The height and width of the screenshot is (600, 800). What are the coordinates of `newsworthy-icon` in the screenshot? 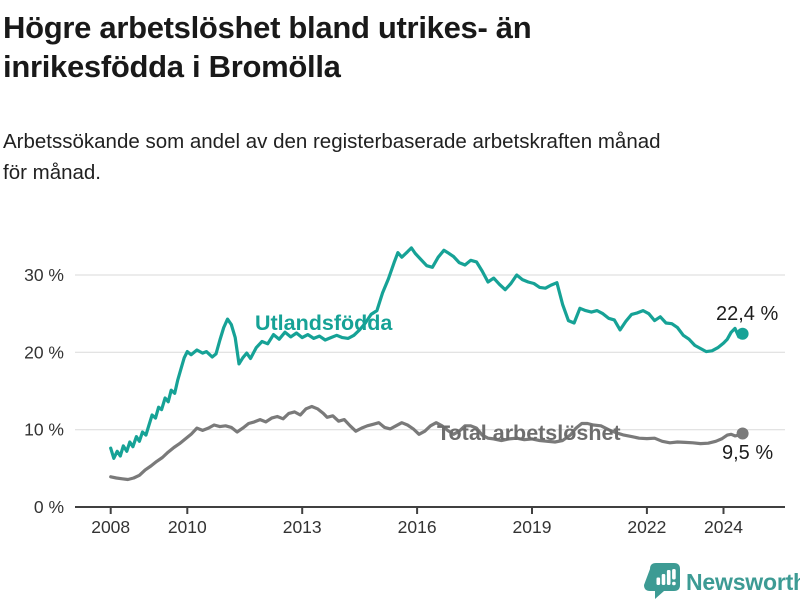 It's located at (662, 581).